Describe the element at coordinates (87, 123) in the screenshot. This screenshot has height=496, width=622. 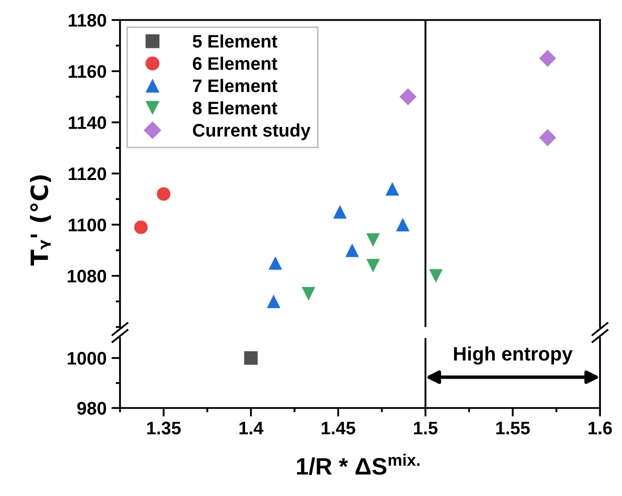
I see `y-tick-label: 1140` at that location.